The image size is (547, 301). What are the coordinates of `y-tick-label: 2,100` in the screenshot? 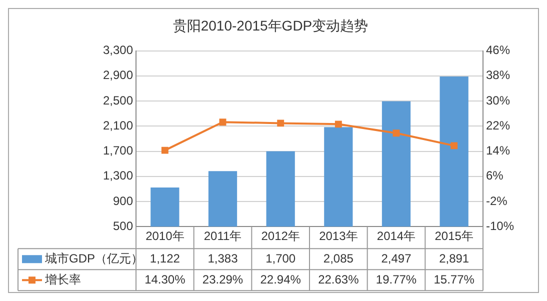 It's located at (118, 125).